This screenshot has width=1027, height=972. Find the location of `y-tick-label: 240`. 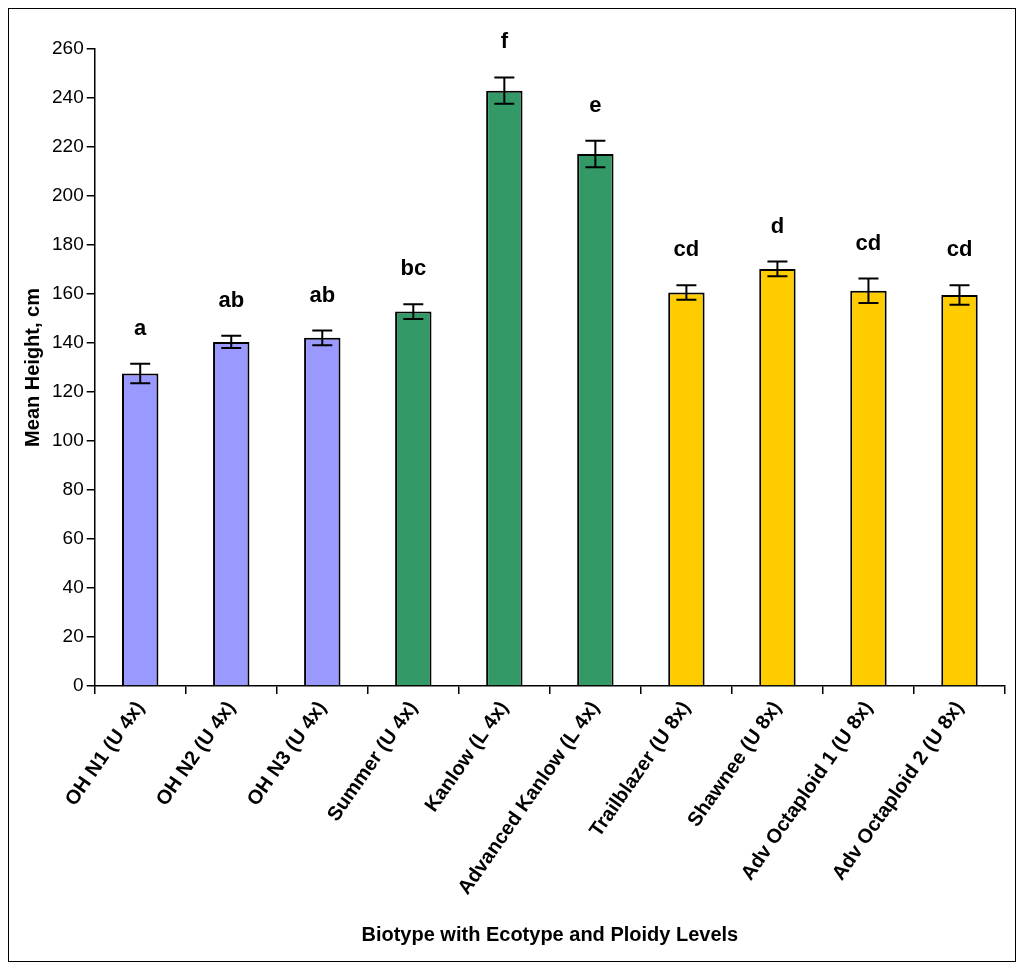

y-tick-label: 240 is located at coordinates (68, 97).